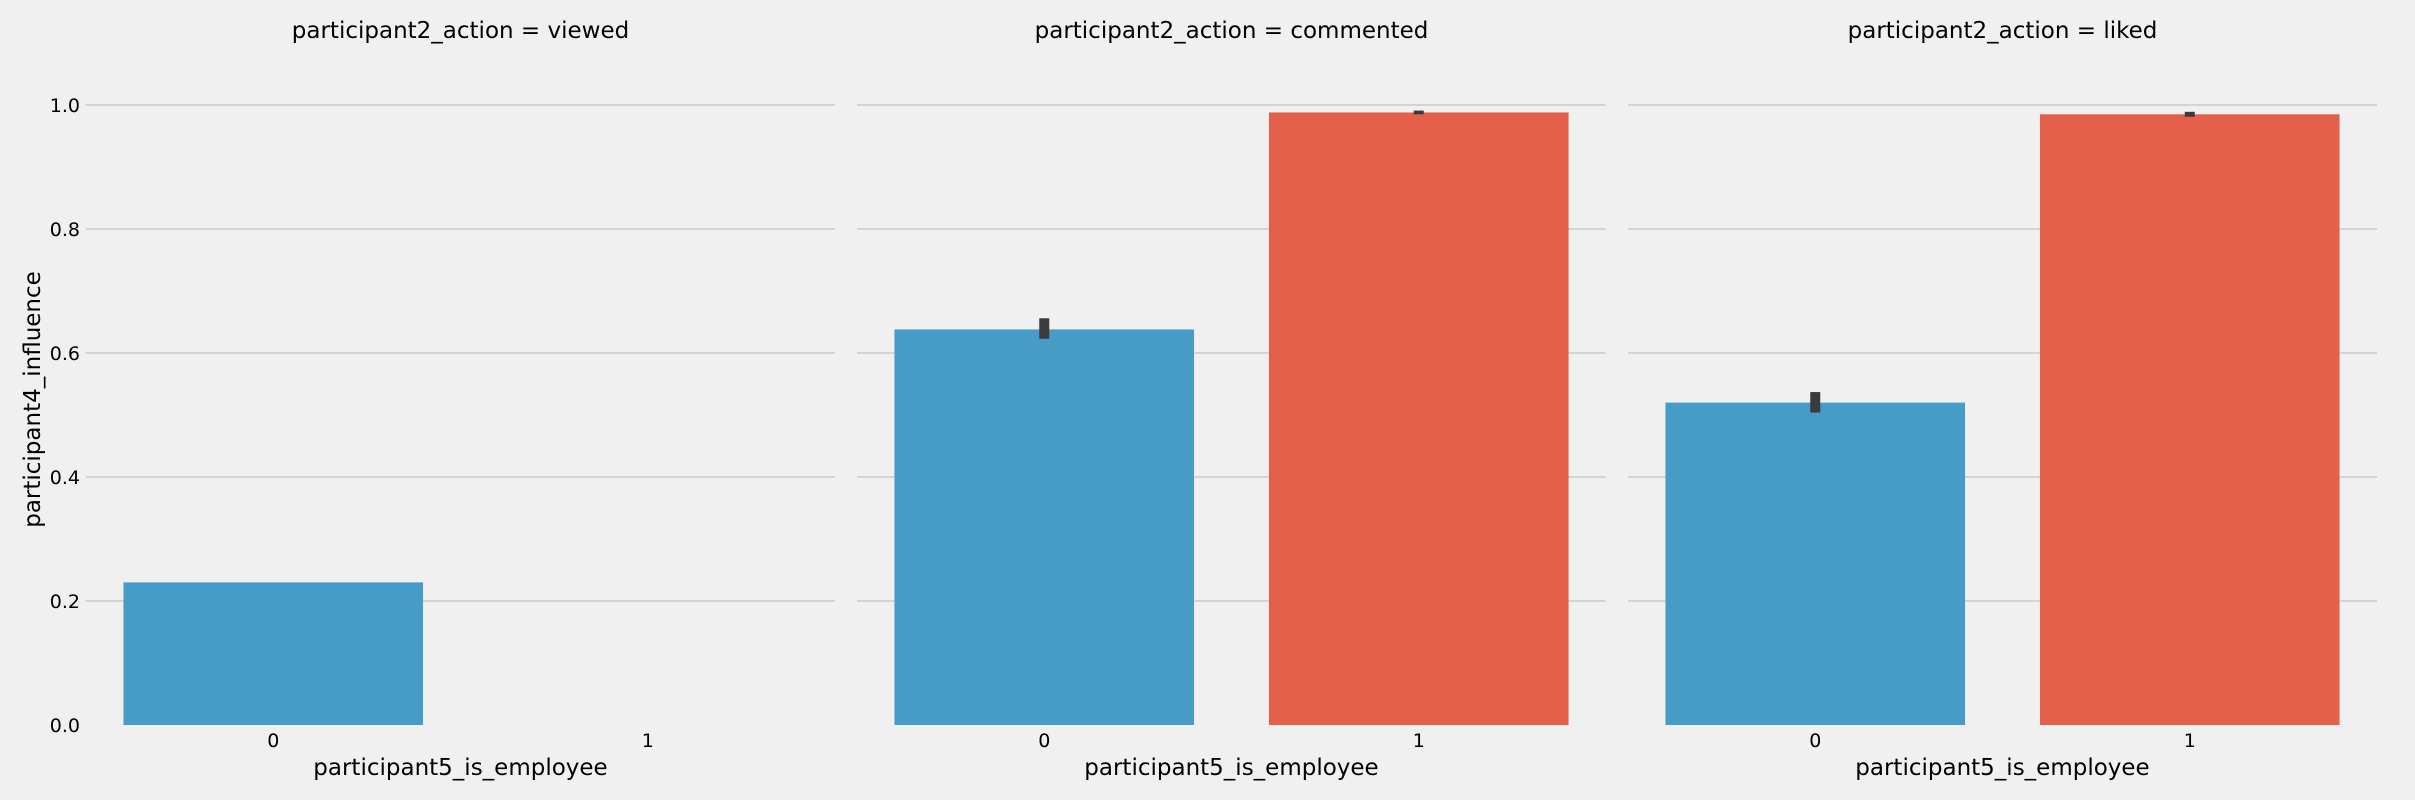 This screenshot has height=800, width=2415. Describe the element at coordinates (65, 602) in the screenshot. I see `y-tick-label: 0.2` at that location.